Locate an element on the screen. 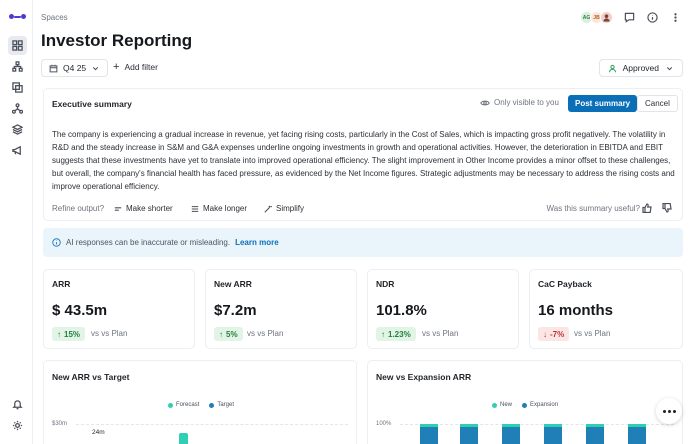 The height and width of the screenshot is (444, 700). gridline is located at coordinates (212, 424).